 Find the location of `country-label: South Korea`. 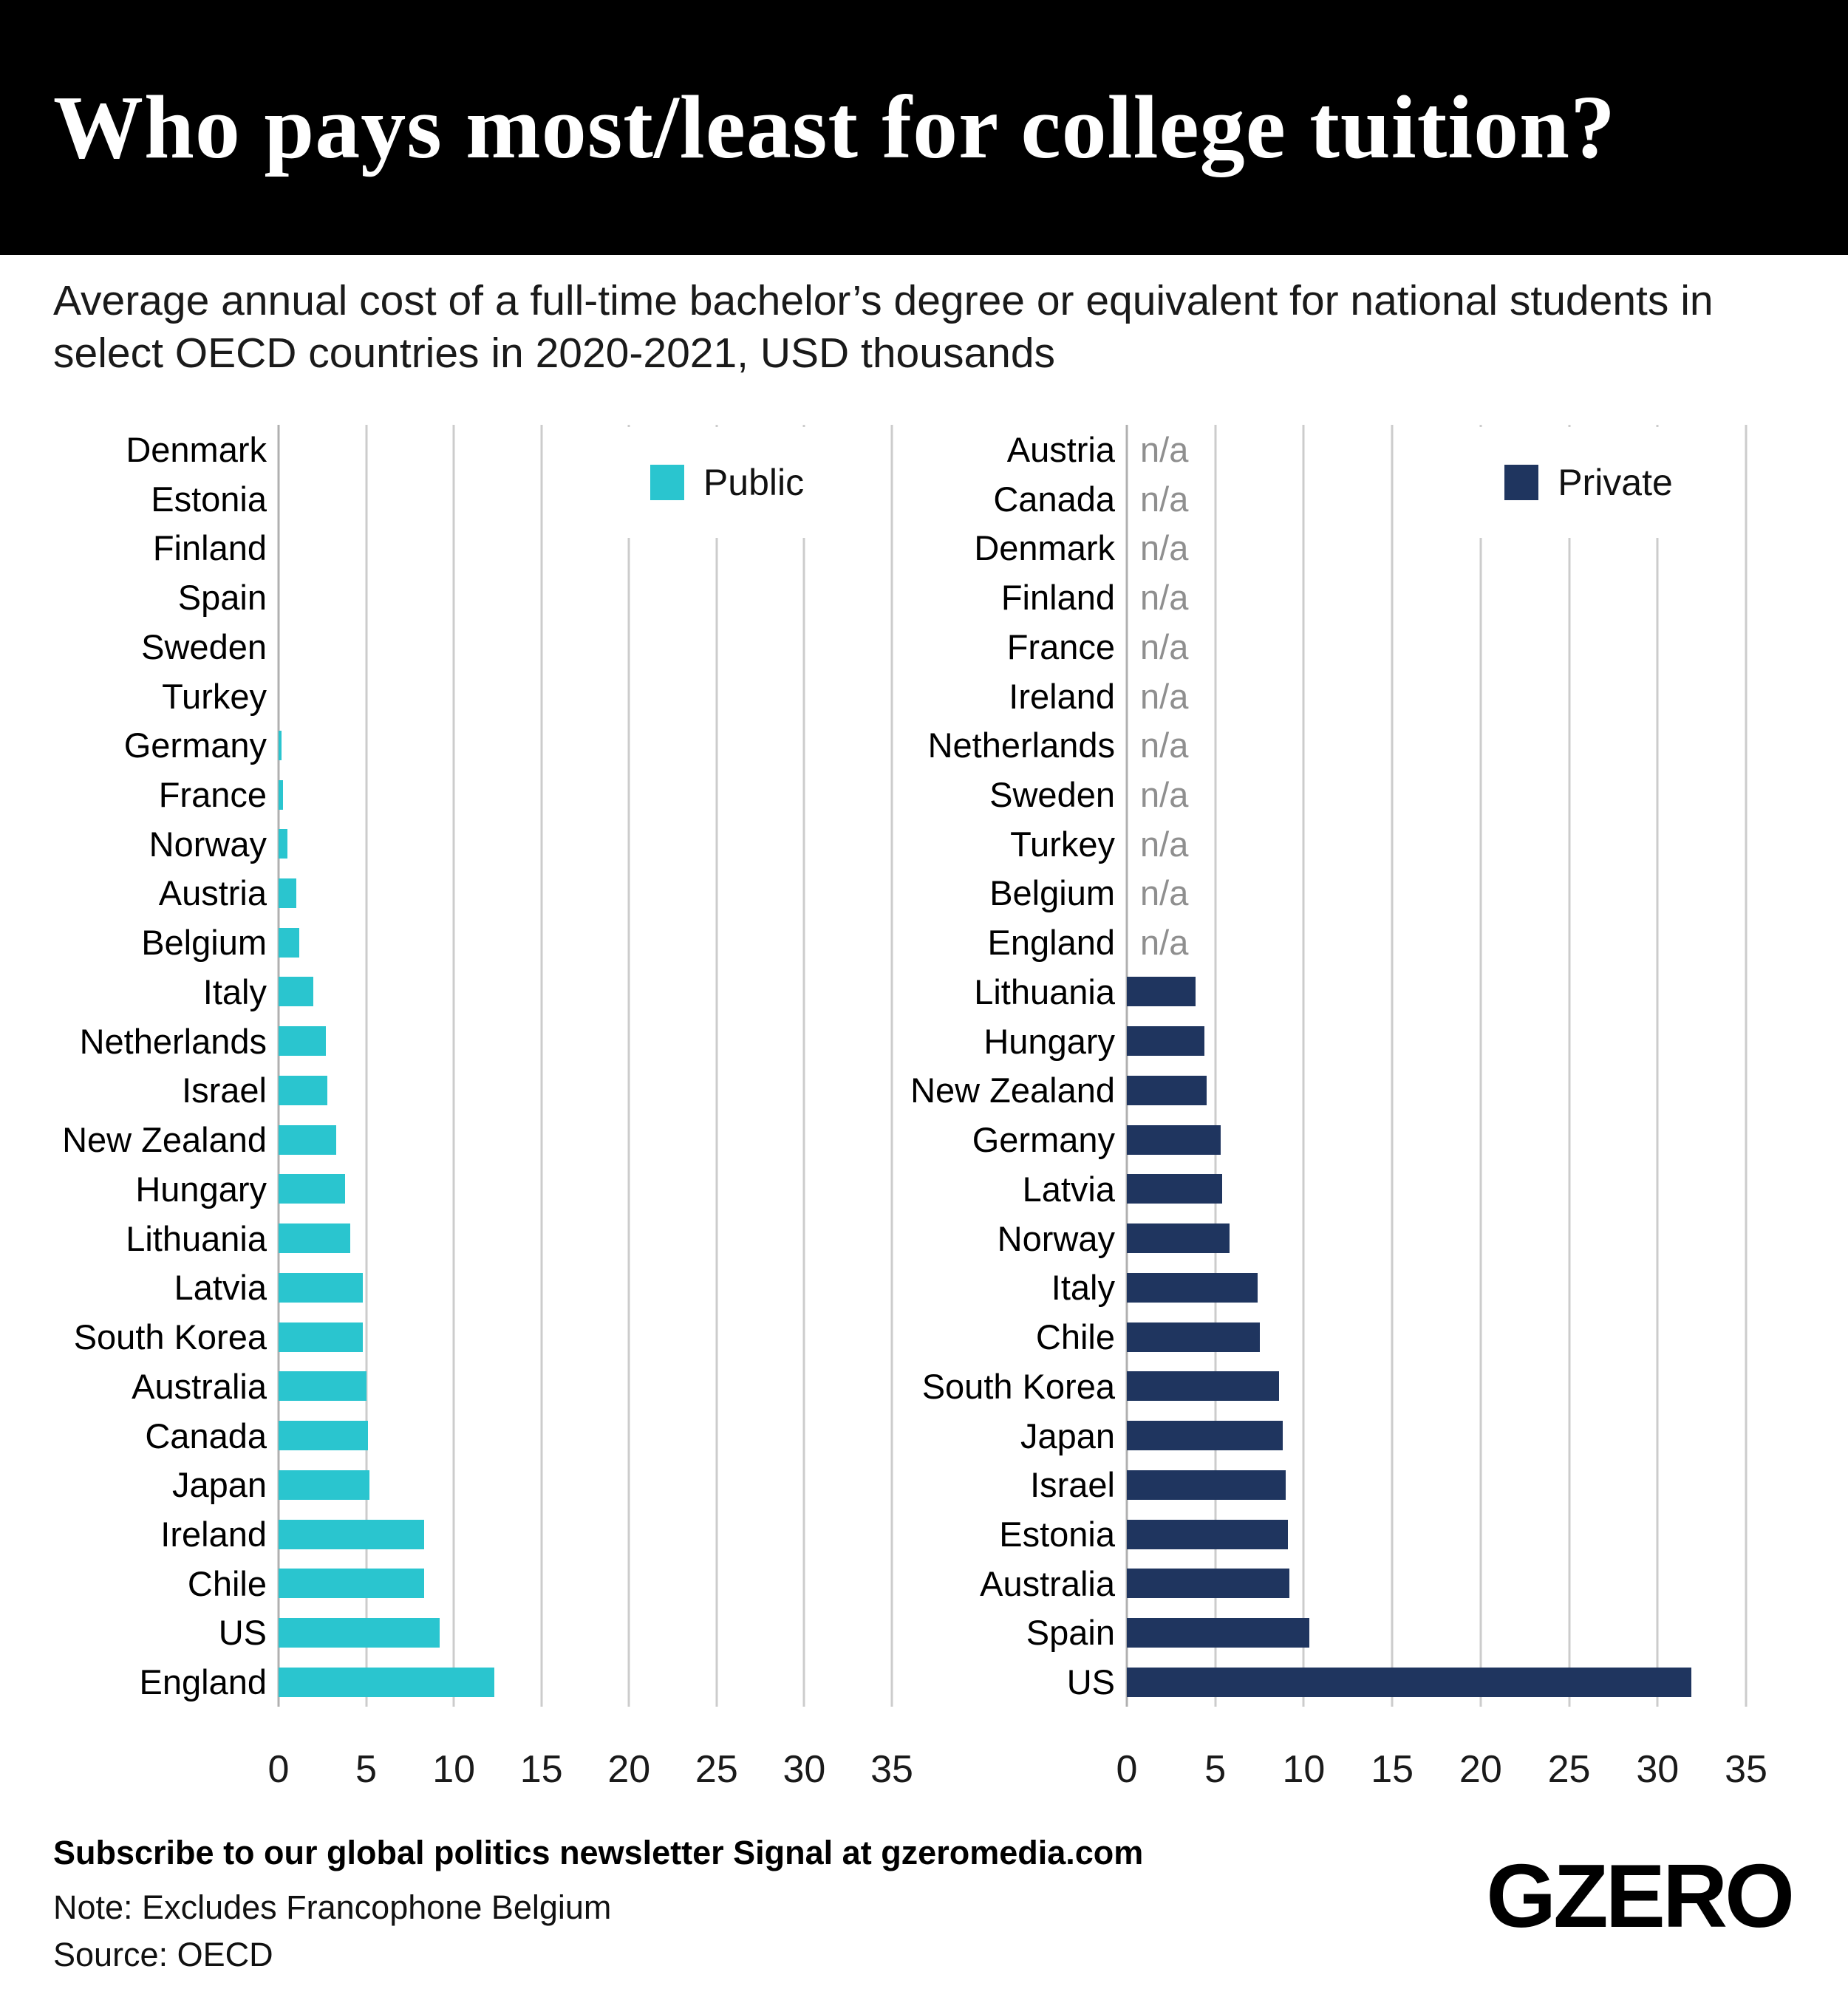

country-label: South Korea is located at coordinates (170, 1337).